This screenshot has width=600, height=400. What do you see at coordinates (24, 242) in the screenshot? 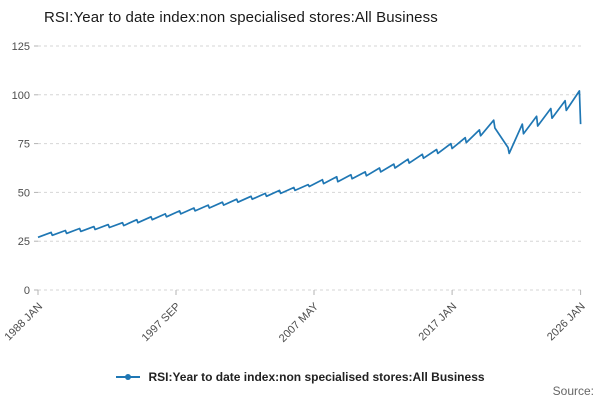
I see `y-tick-label: 25` at bounding box center [24, 242].